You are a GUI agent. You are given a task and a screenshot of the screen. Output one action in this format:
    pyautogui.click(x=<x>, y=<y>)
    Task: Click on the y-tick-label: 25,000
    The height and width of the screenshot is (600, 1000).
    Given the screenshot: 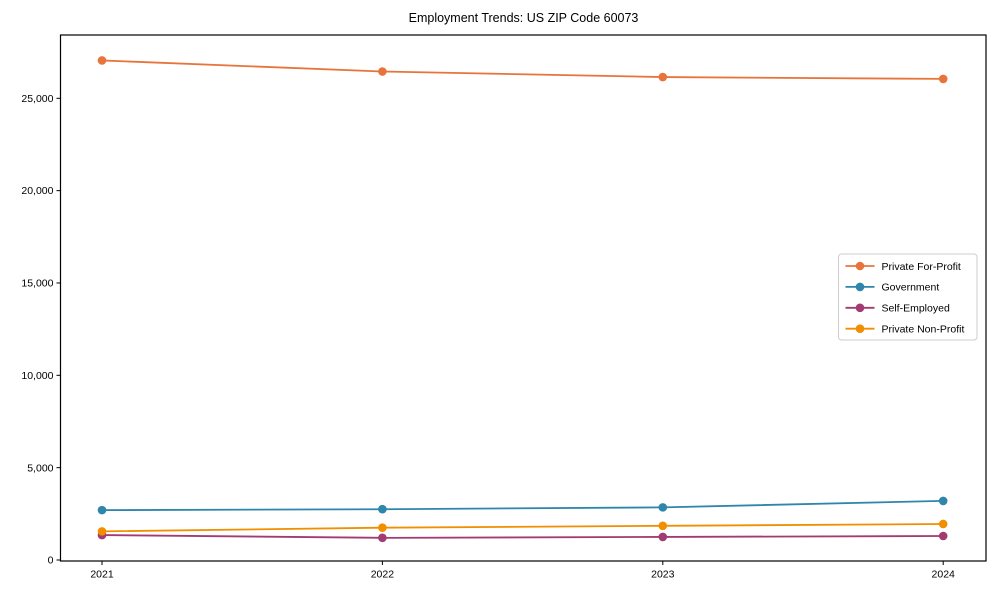 What is the action you would take?
    pyautogui.click(x=37, y=99)
    